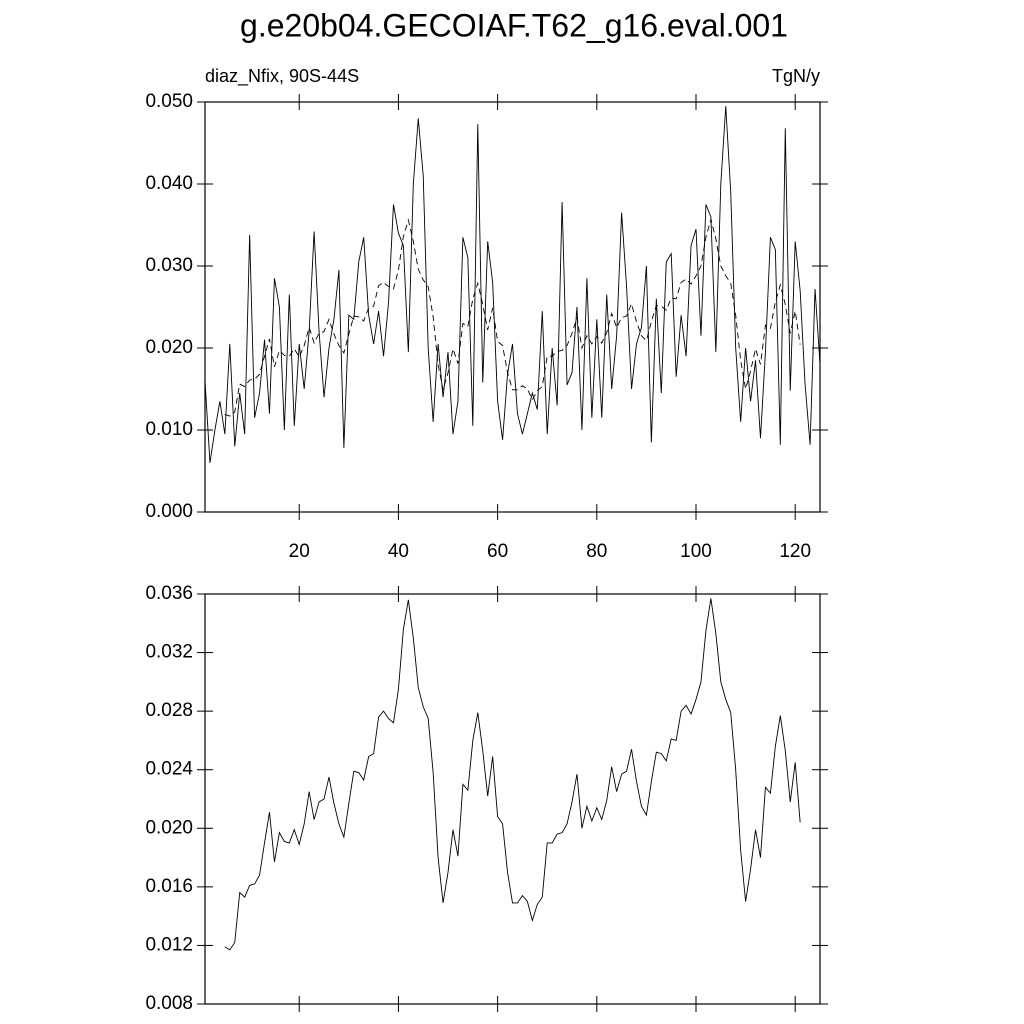 This screenshot has height=1024, width=1024. Describe the element at coordinates (282, 76) in the screenshot. I see `subtitle: diaz_Nfix, 90S-44S` at that location.